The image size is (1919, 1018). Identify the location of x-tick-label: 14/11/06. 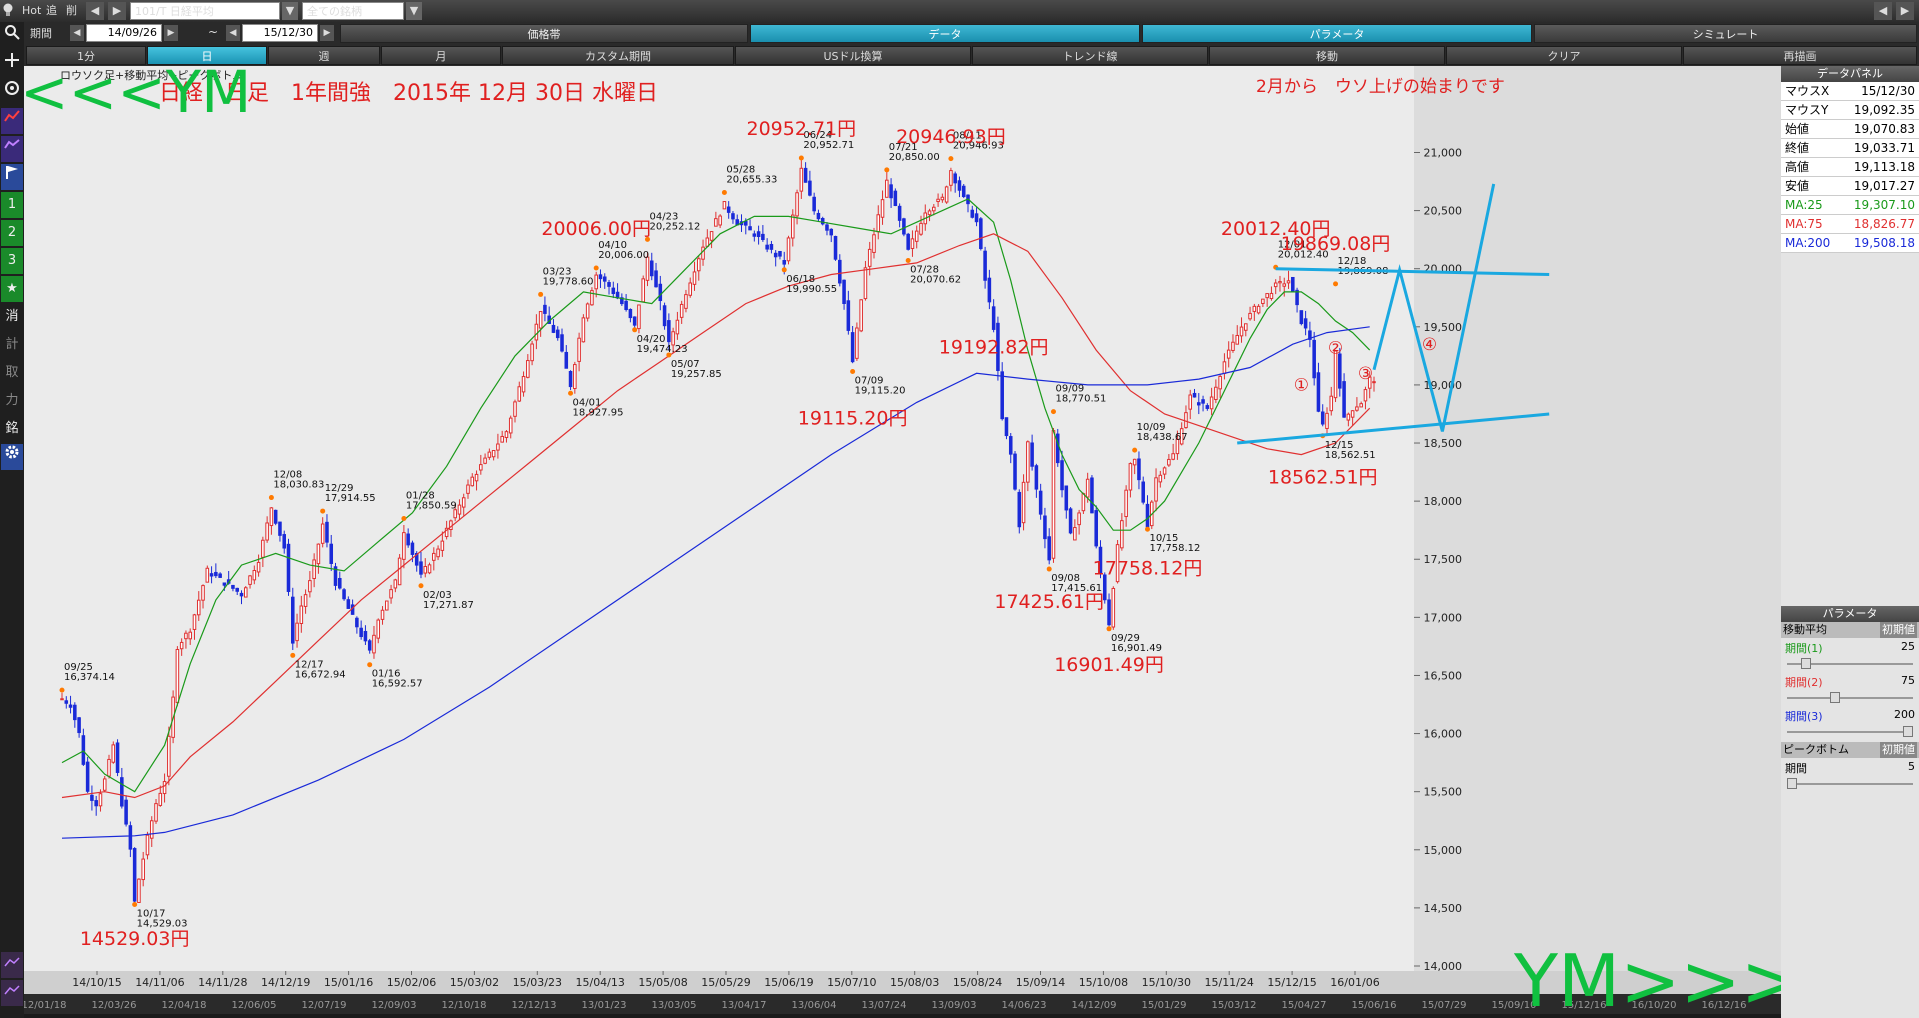
(159, 982).